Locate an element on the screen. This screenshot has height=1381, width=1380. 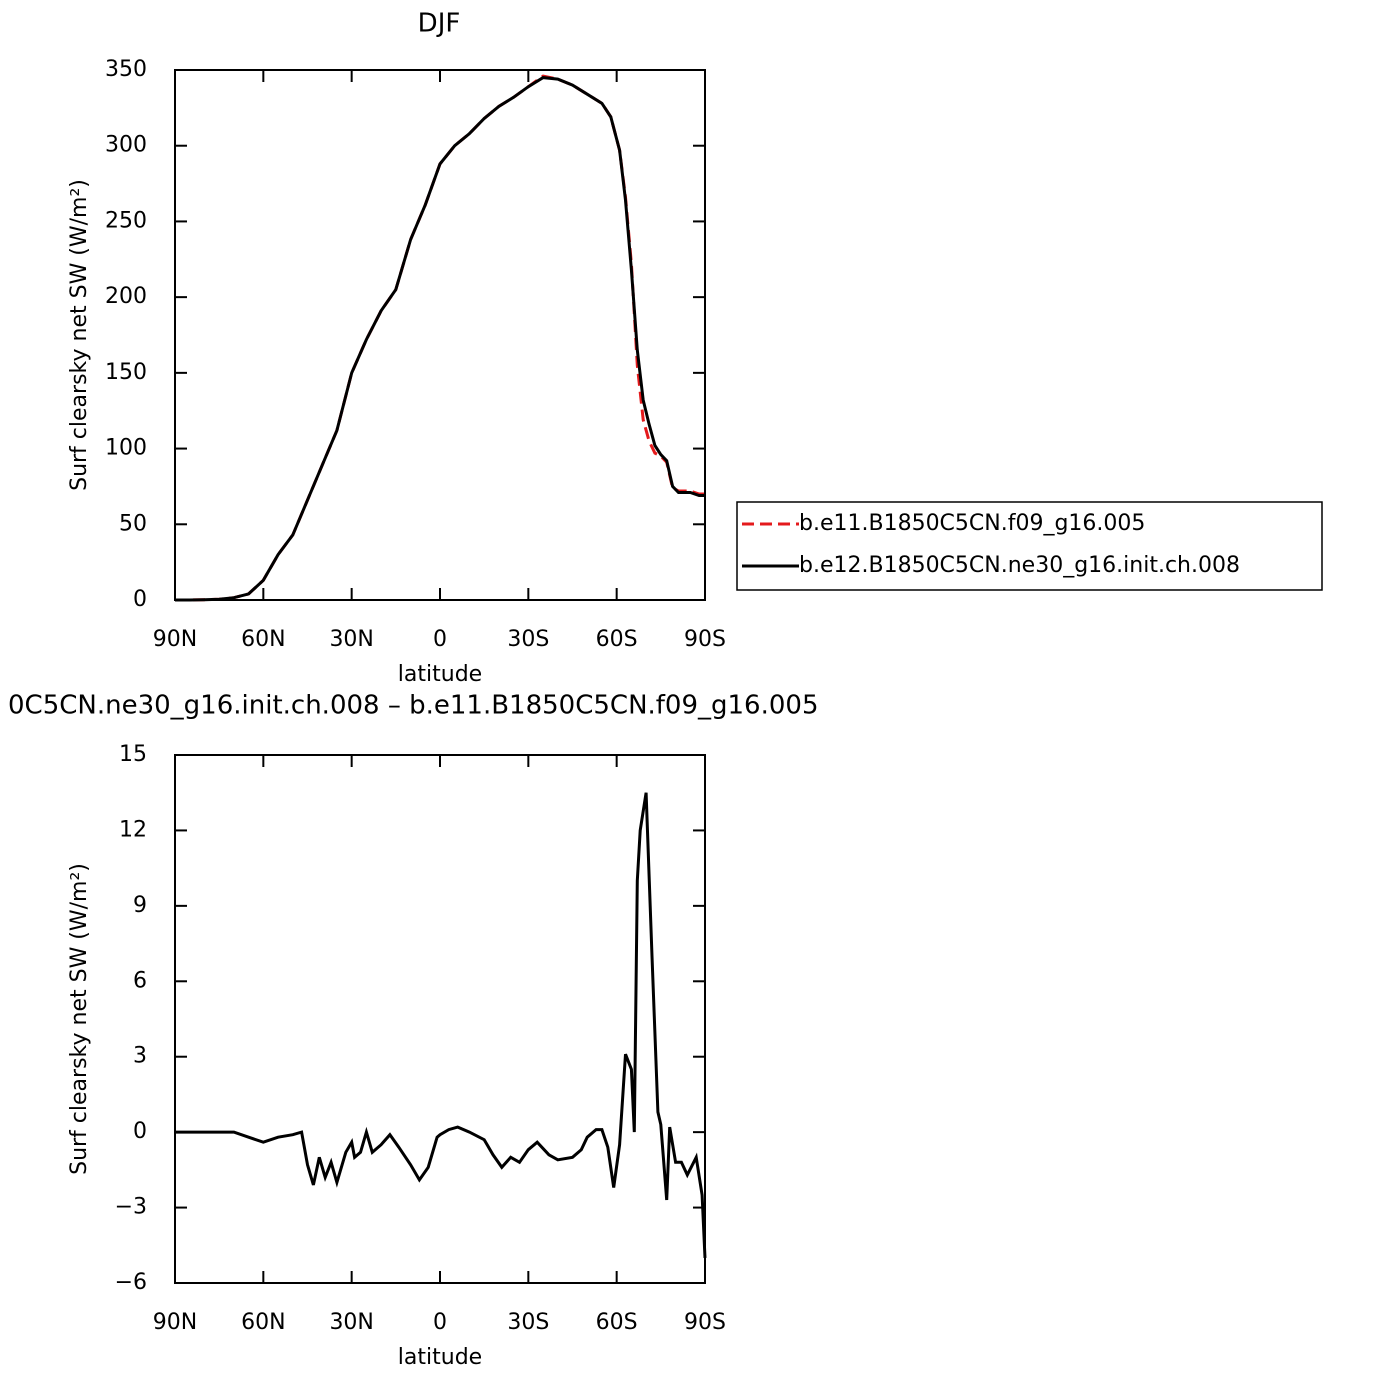
y-tick-label: 50 is located at coordinates (133, 523).